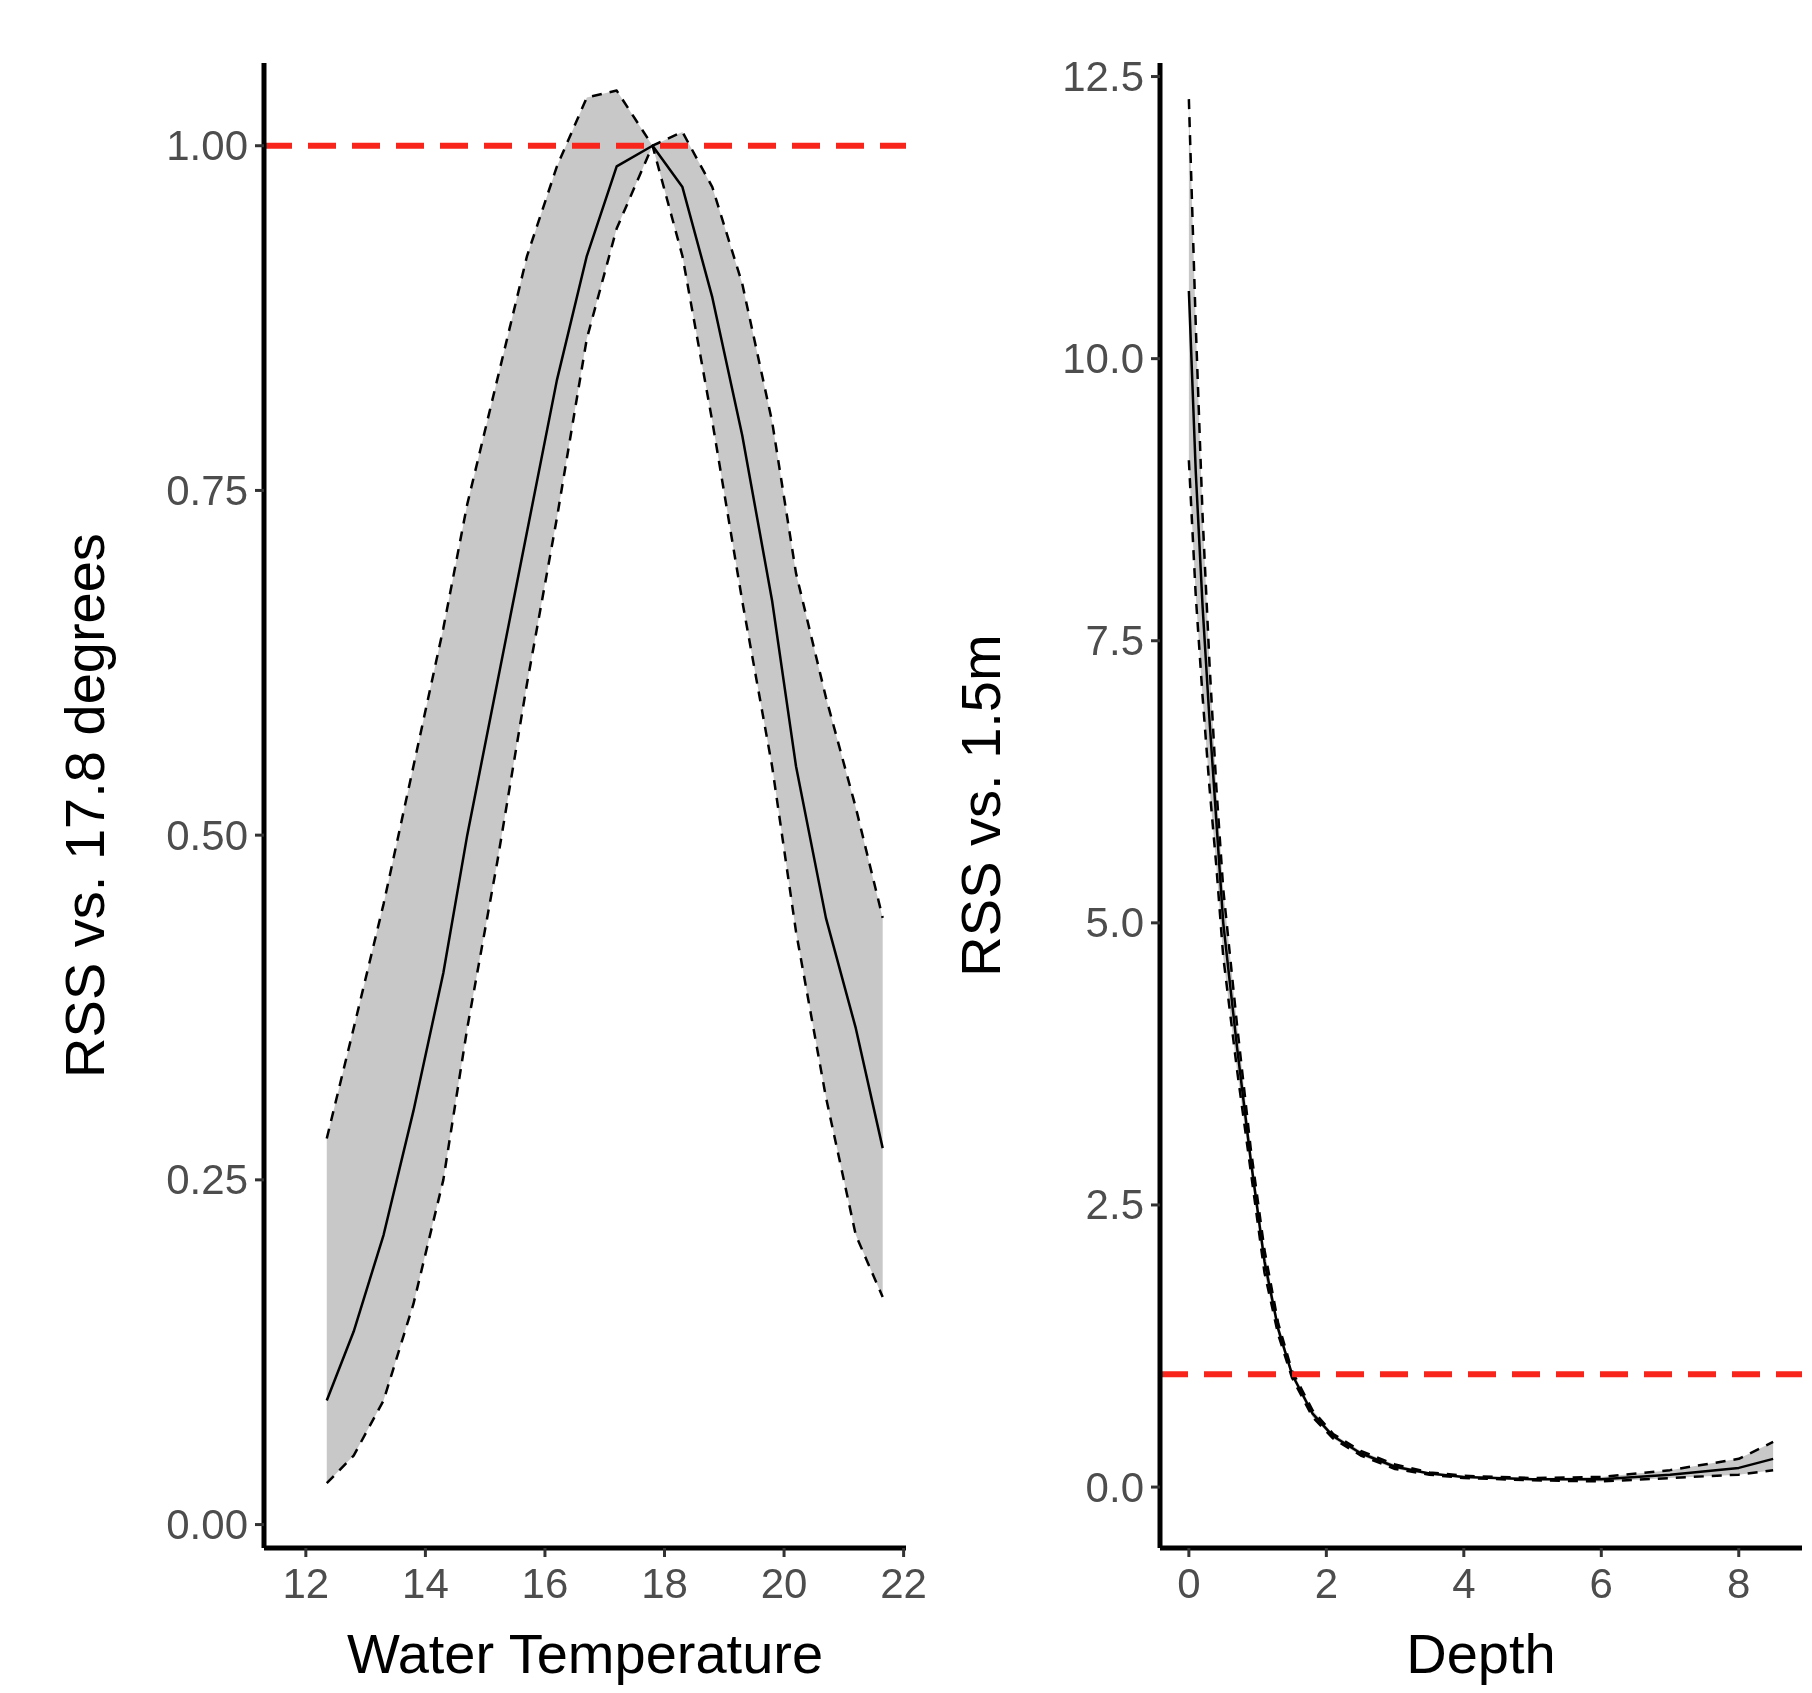 The image size is (1812, 1693). Describe the element at coordinates (207, 1180) in the screenshot. I see `y-tick-label: 0.25` at that location.